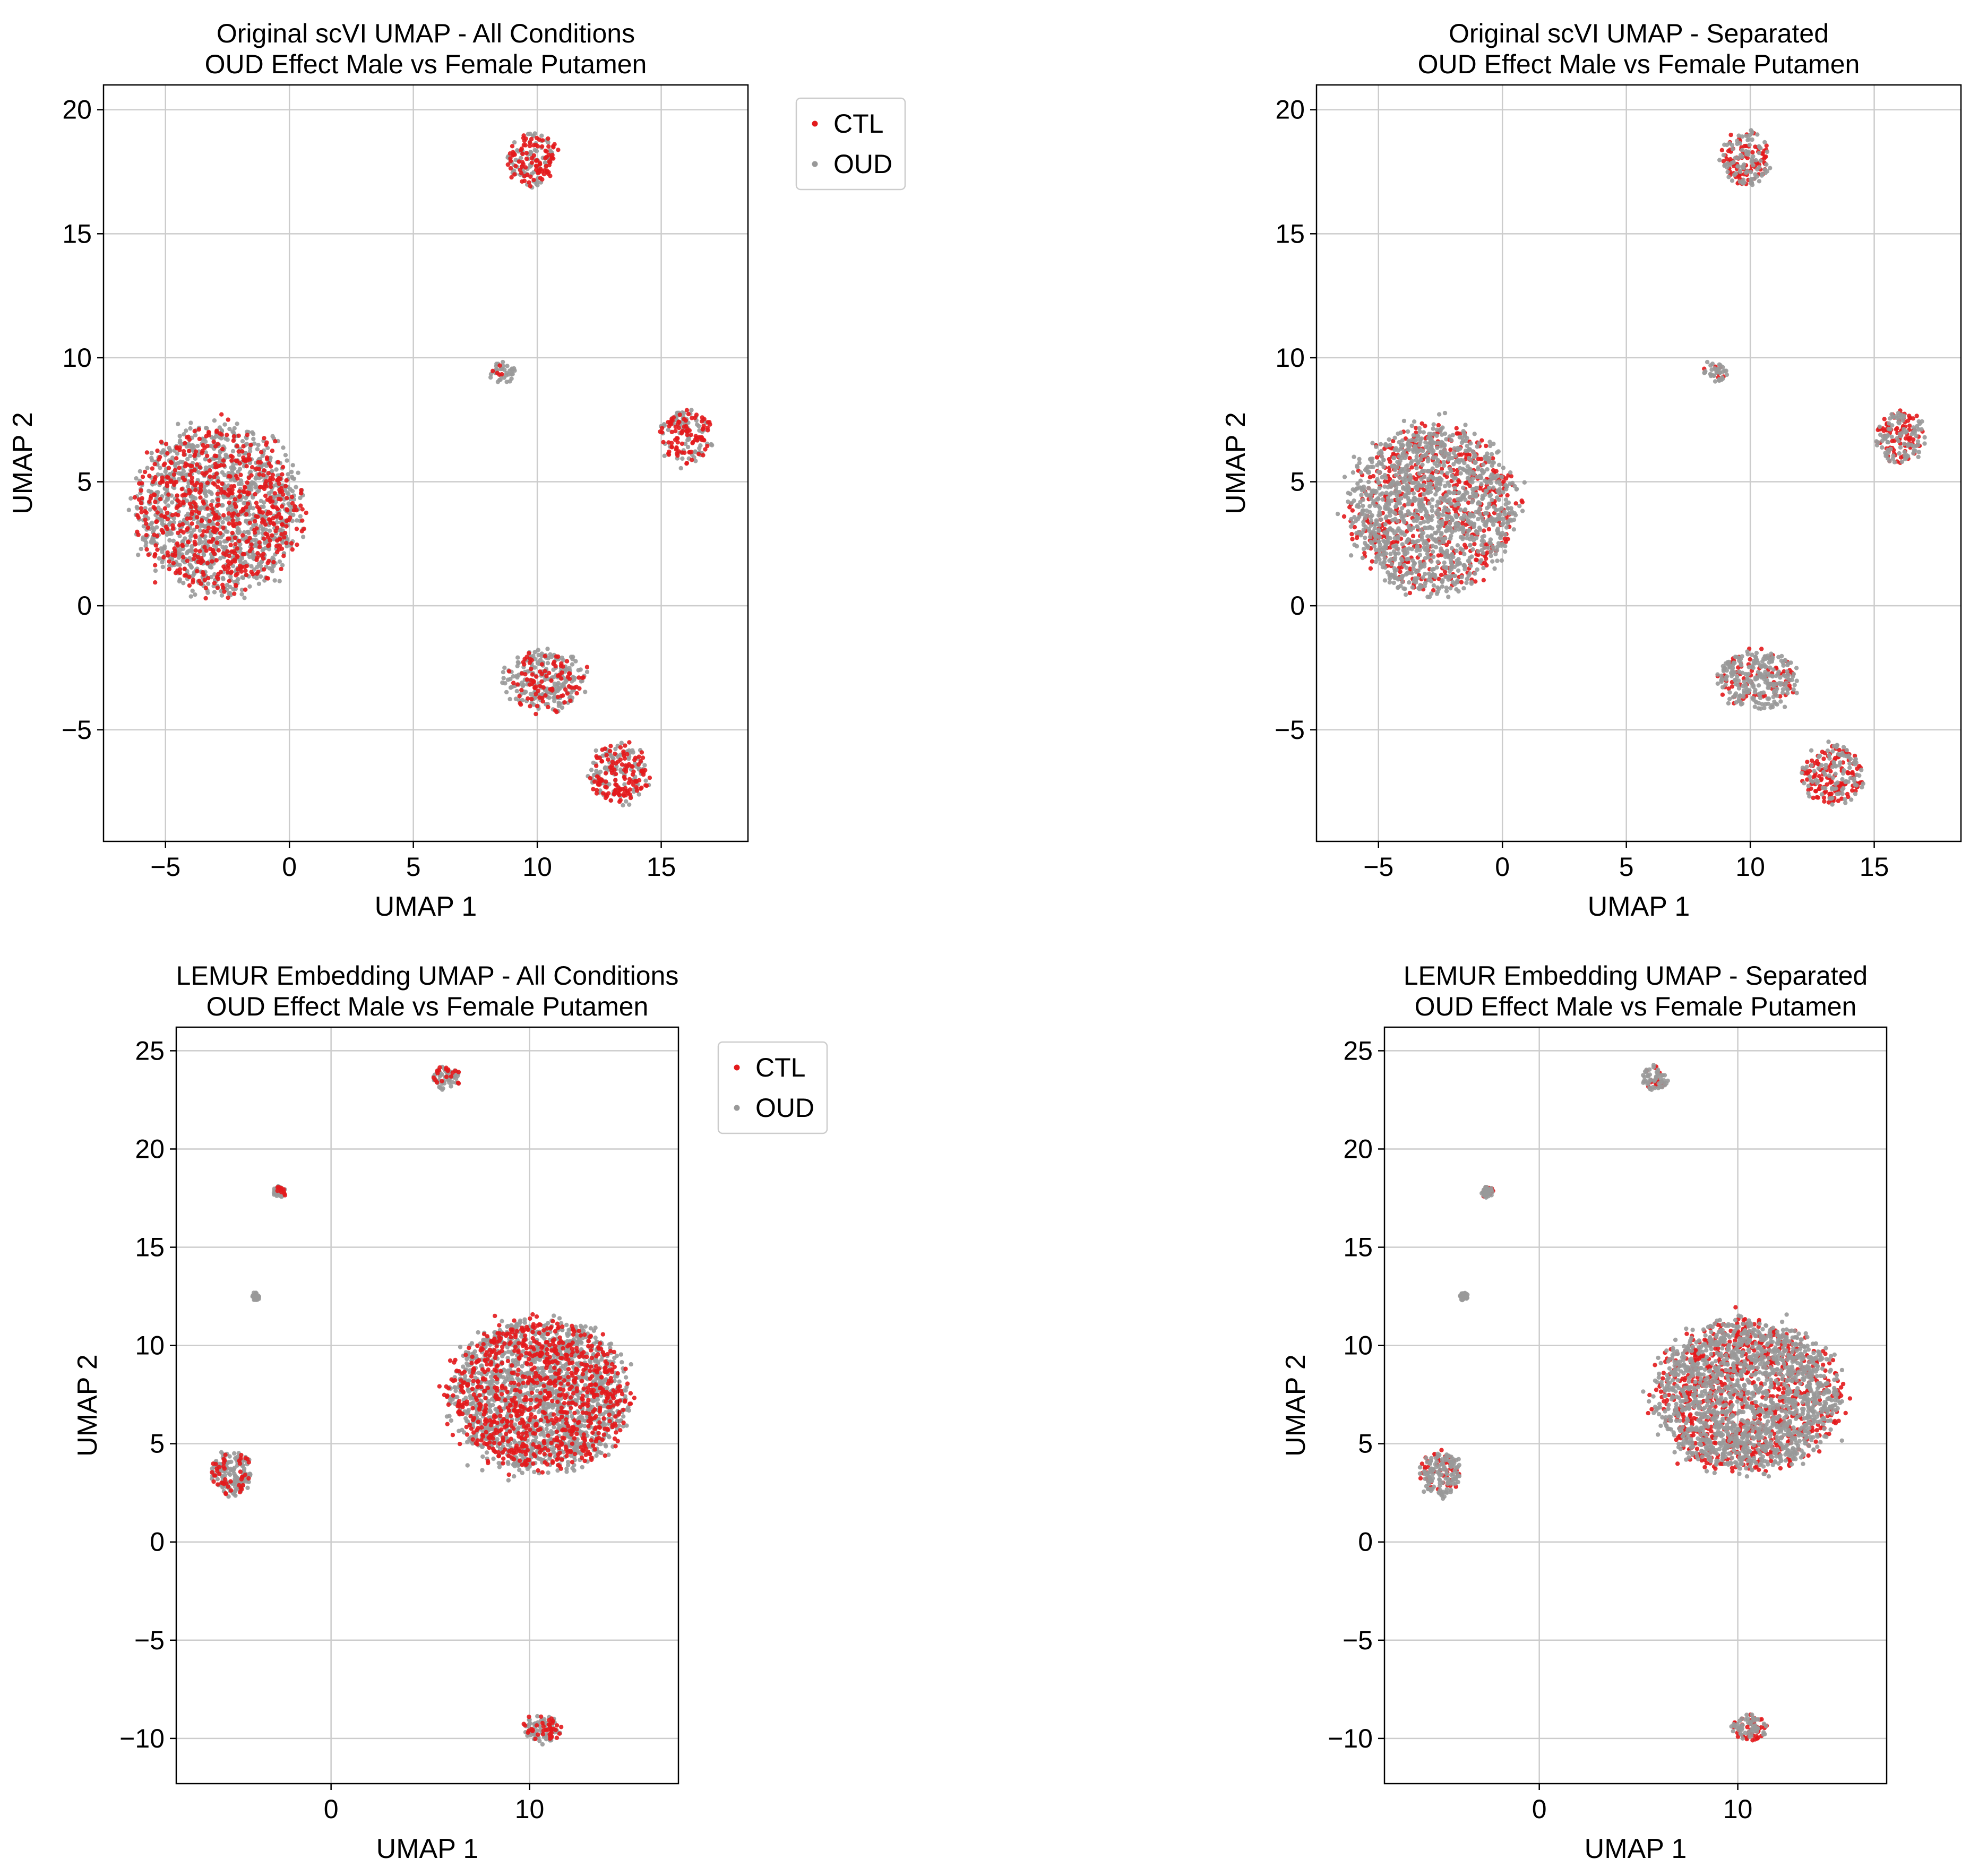 Image resolution: width=1970 pixels, height=1876 pixels. Describe the element at coordinates (1631, 467) in the screenshot. I see `scatter-points` at that location.